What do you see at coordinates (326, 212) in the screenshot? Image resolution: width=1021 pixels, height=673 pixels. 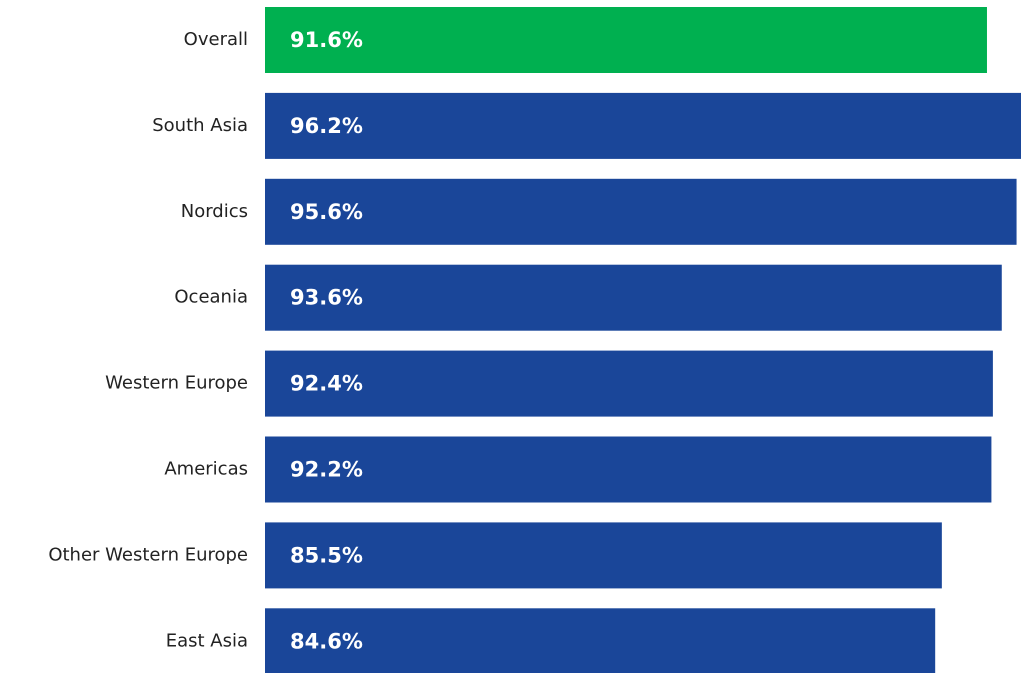 I see `value-label: 95.6%` at bounding box center [326, 212].